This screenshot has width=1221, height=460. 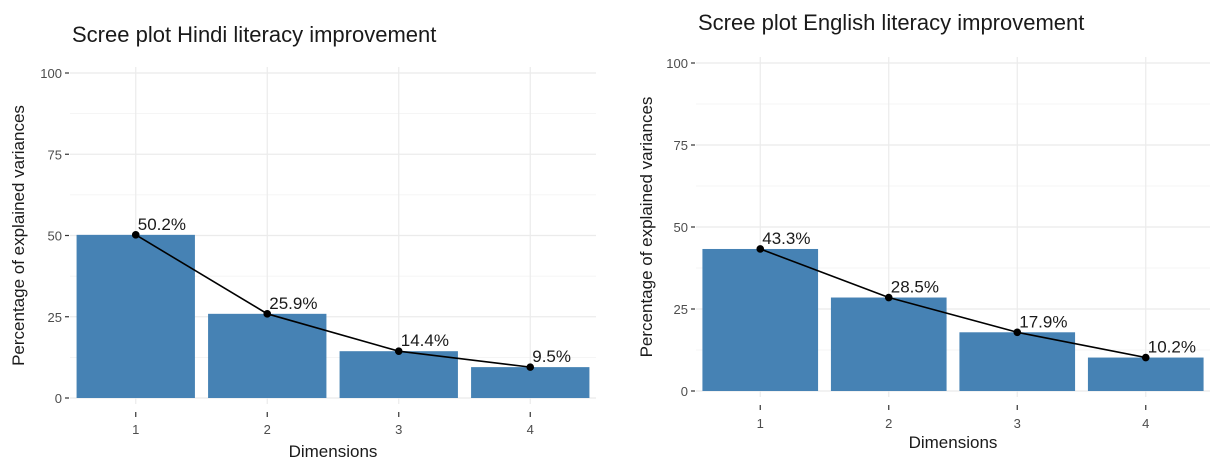 What do you see at coordinates (915, 287) in the screenshot?
I see `data-label: 28.5%` at bounding box center [915, 287].